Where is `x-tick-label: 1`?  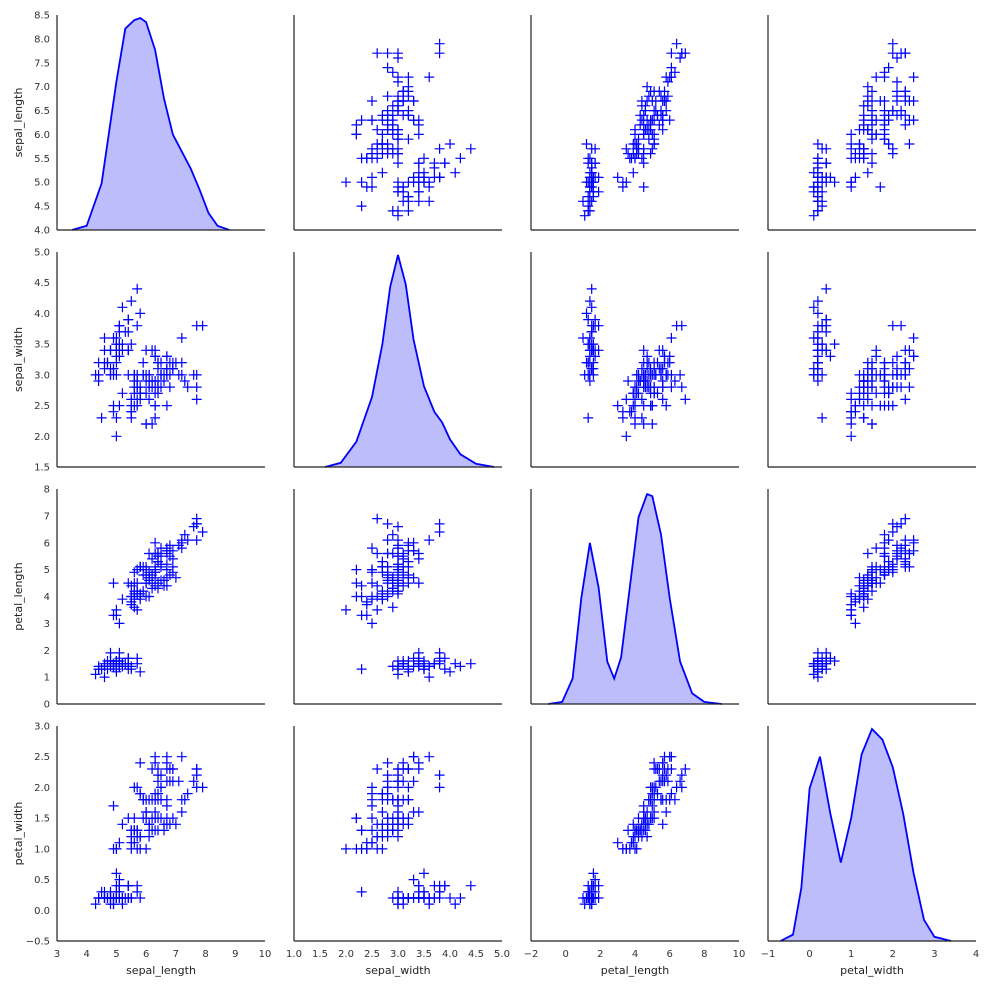 x-tick-label: 1 is located at coordinates (851, 954).